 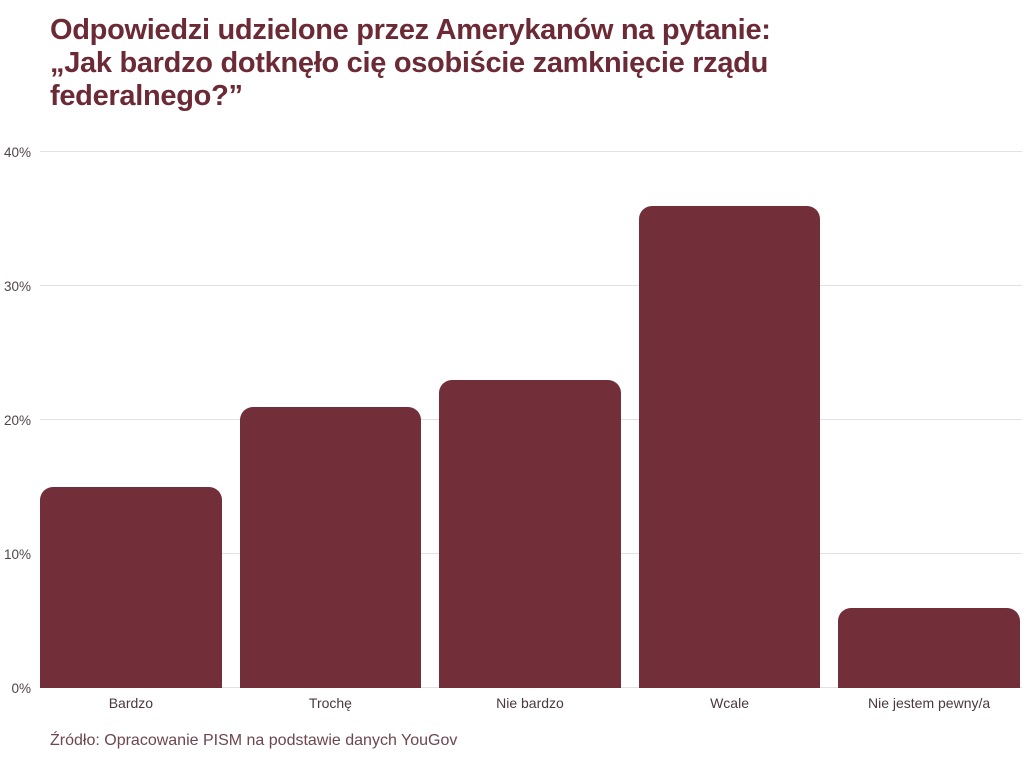 I want to click on gridline-30%, so click(x=531, y=285).